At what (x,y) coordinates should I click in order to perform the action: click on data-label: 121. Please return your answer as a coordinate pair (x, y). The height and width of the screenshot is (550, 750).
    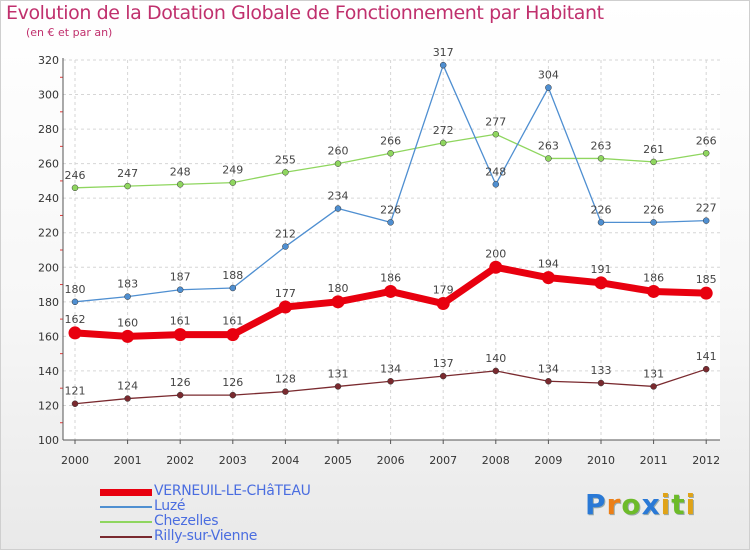
    Looking at the image, I should click on (75, 391).